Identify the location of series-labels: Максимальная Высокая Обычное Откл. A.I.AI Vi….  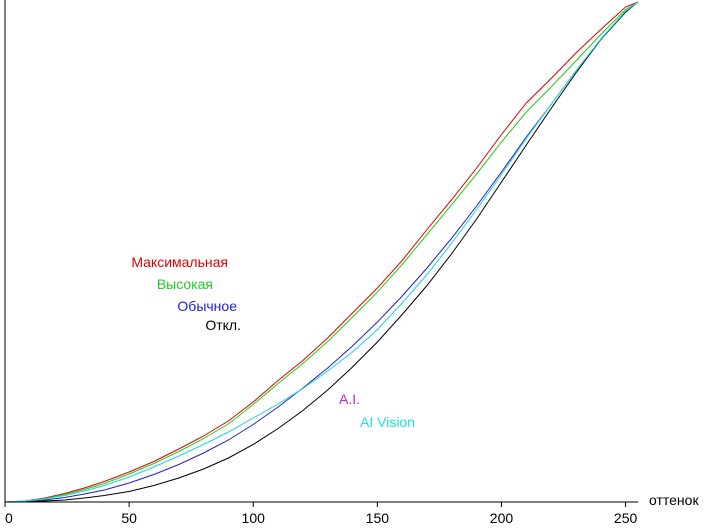
(273, 342).